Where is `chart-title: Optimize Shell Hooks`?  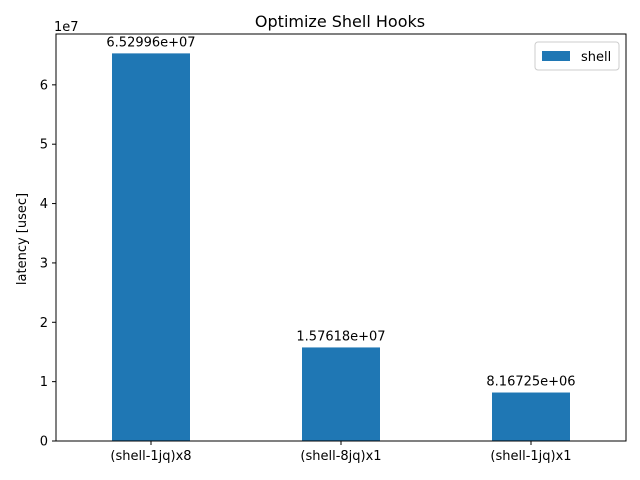 chart-title: Optimize Shell Hooks is located at coordinates (340, 21).